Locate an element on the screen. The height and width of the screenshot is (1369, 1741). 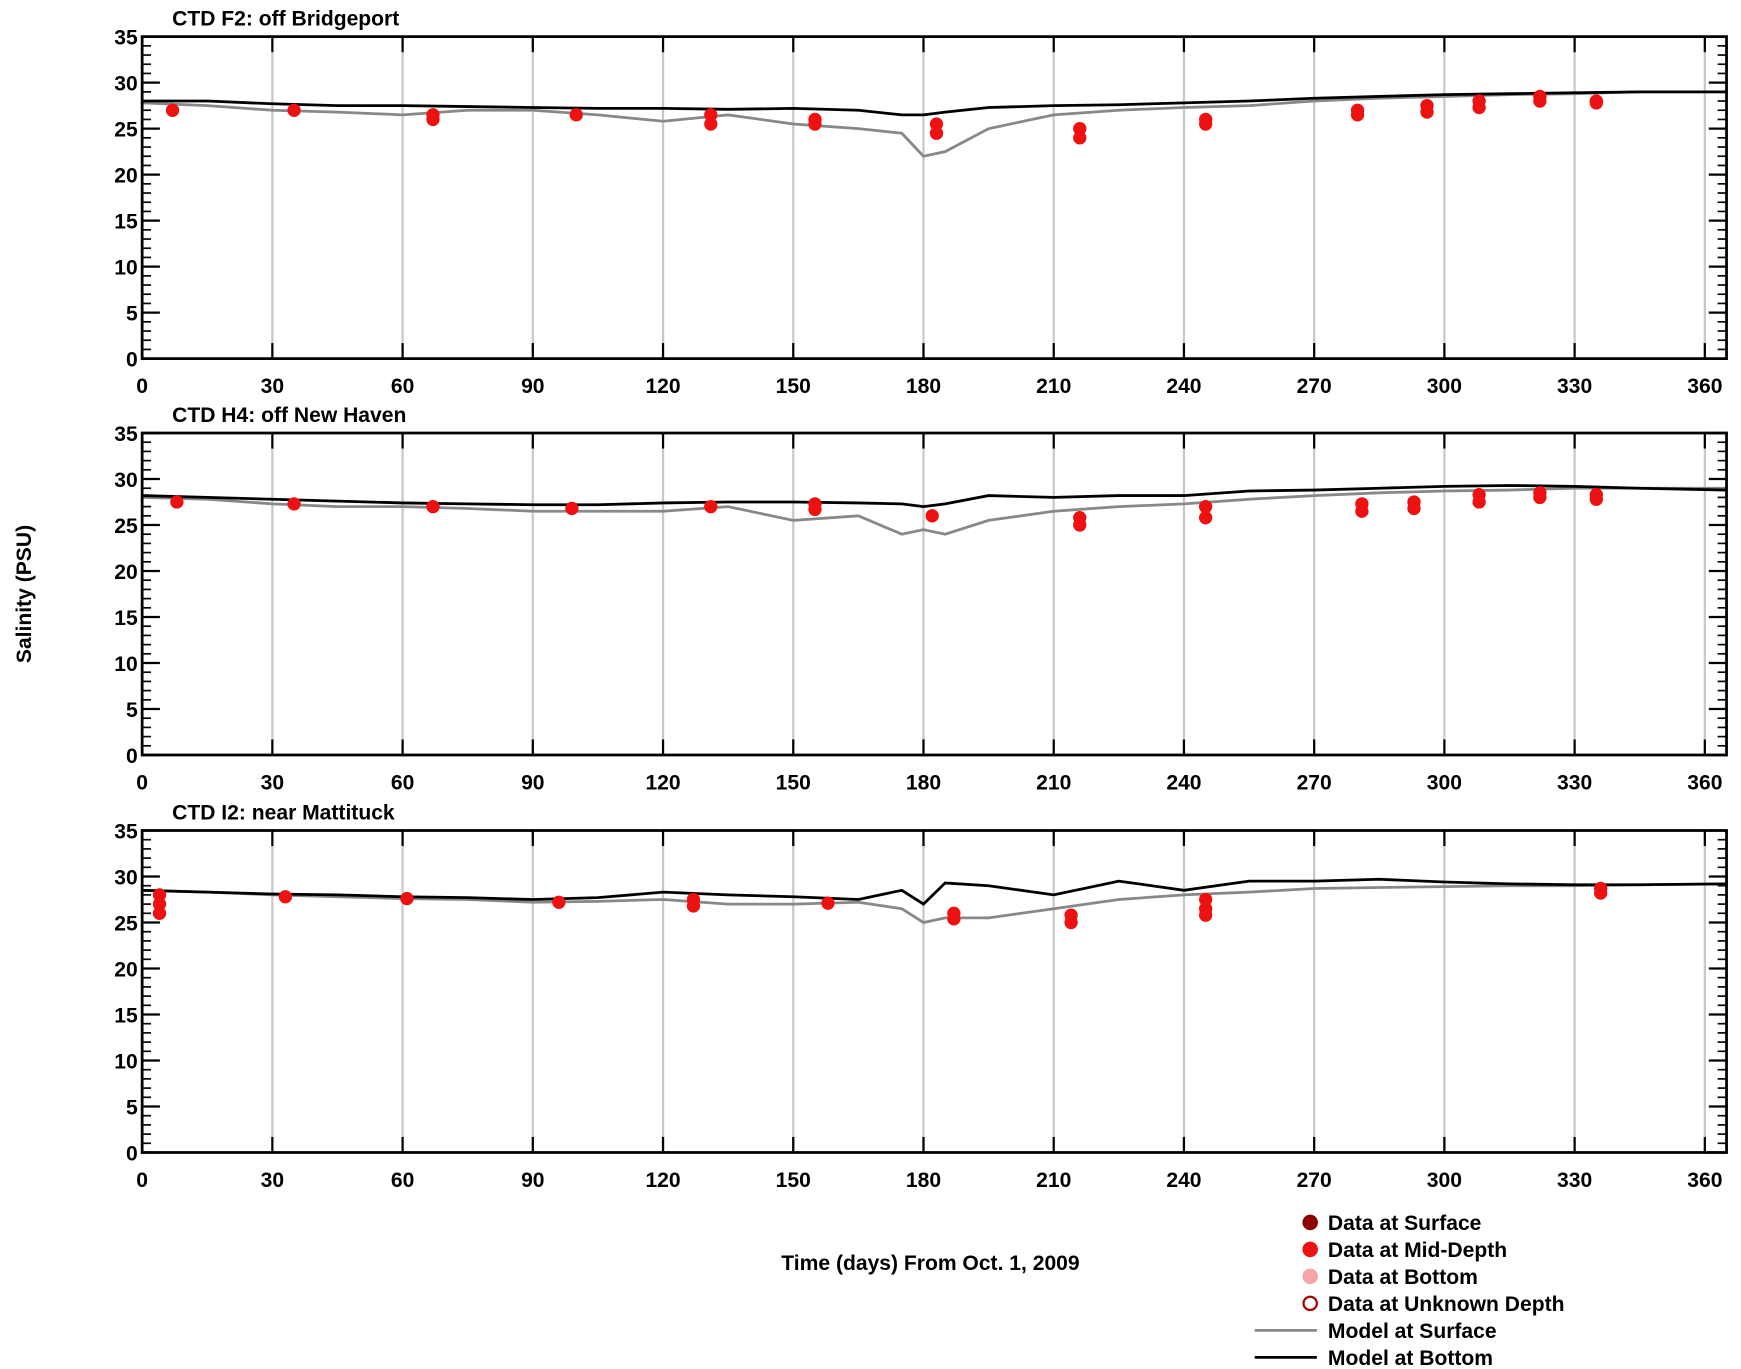
panel-title: CTD I2: near Mattituck is located at coordinates (283, 812).